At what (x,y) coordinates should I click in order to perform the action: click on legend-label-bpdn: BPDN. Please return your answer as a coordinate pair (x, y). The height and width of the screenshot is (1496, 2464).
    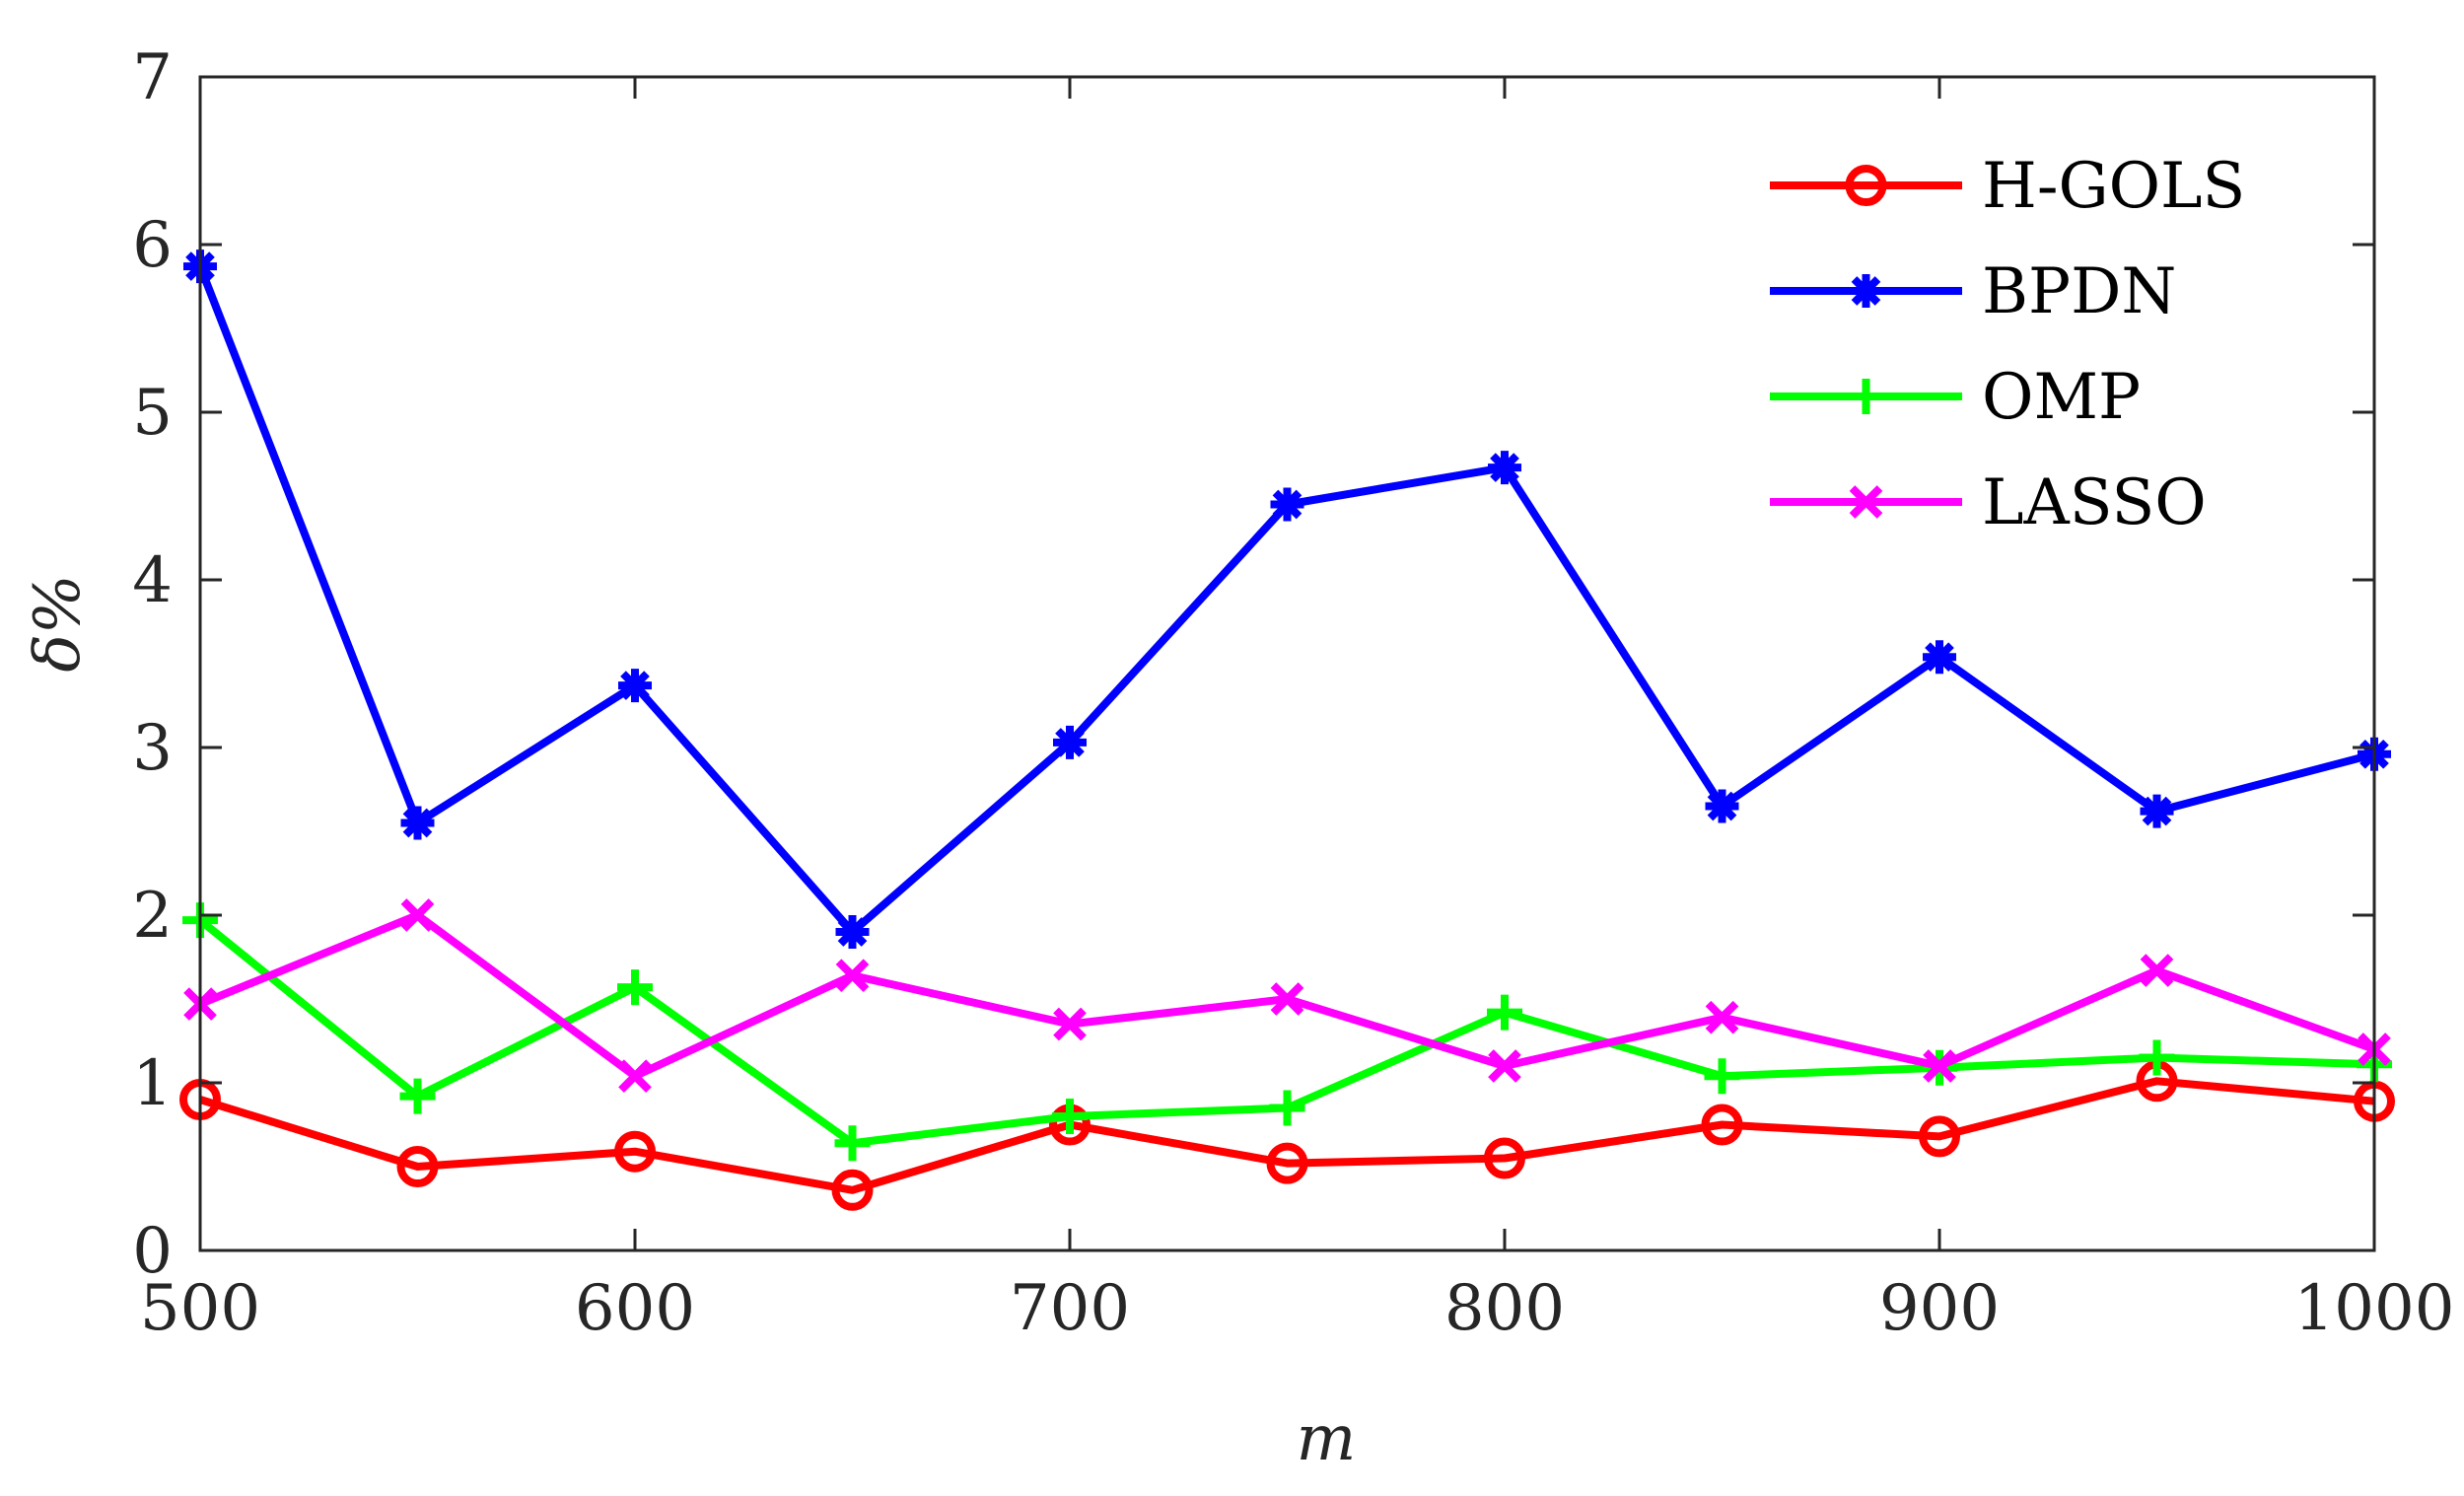
    Looking at the image, I should click on (2079, 291).